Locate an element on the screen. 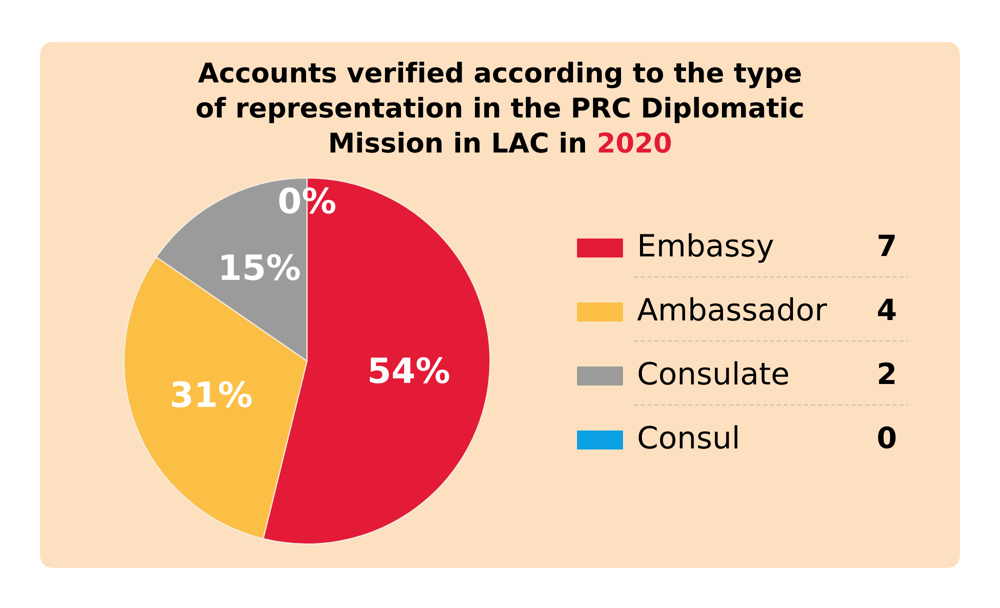 This screenshot has width=1000, height=608. chart-title: Accounts verified according to the type of representation in the PRC Diplomatic Mission in LAC in 2020 is located at coordinates (499, 107).